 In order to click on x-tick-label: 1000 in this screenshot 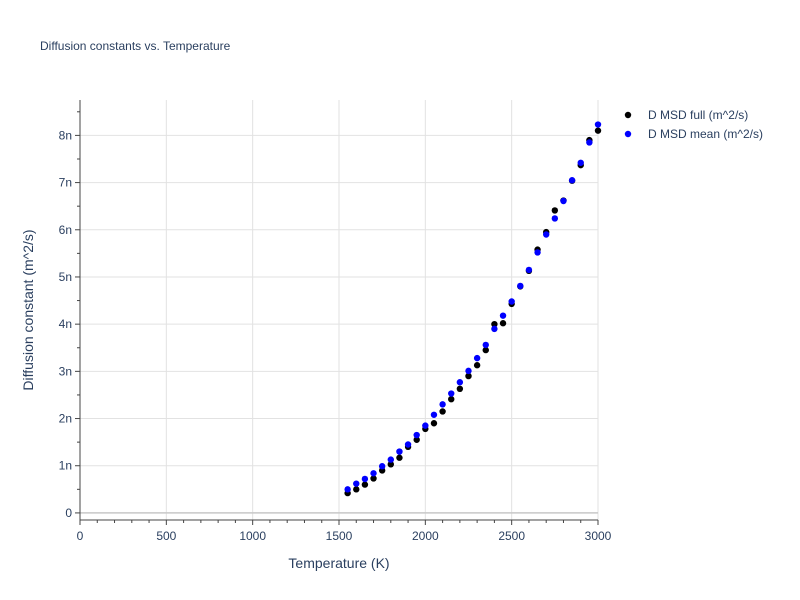, I will do `click(252, 536)`.